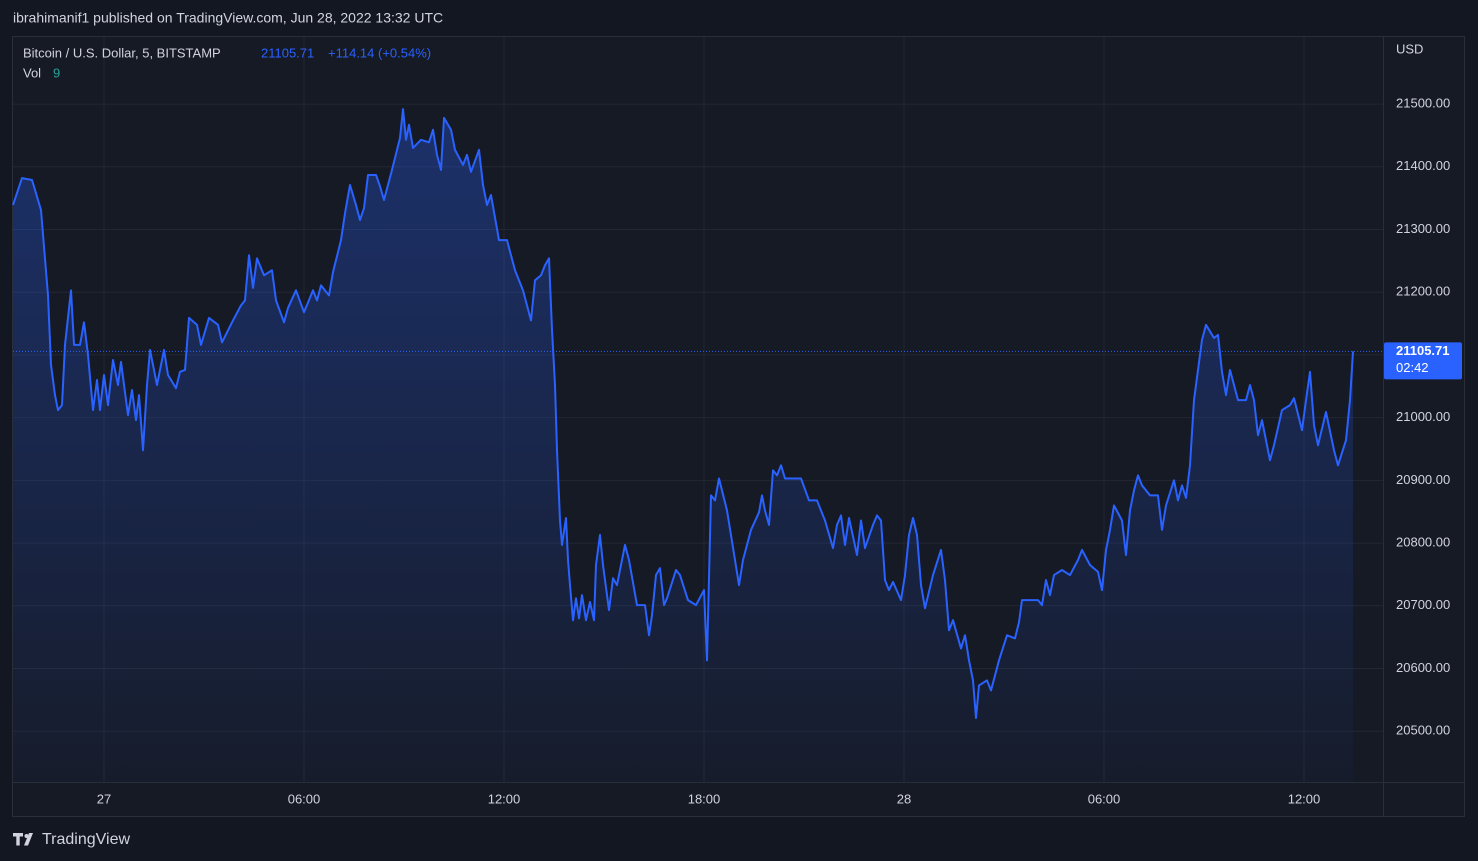  I want to click on y-tick-label: 20600.00, so click(1423, 667).